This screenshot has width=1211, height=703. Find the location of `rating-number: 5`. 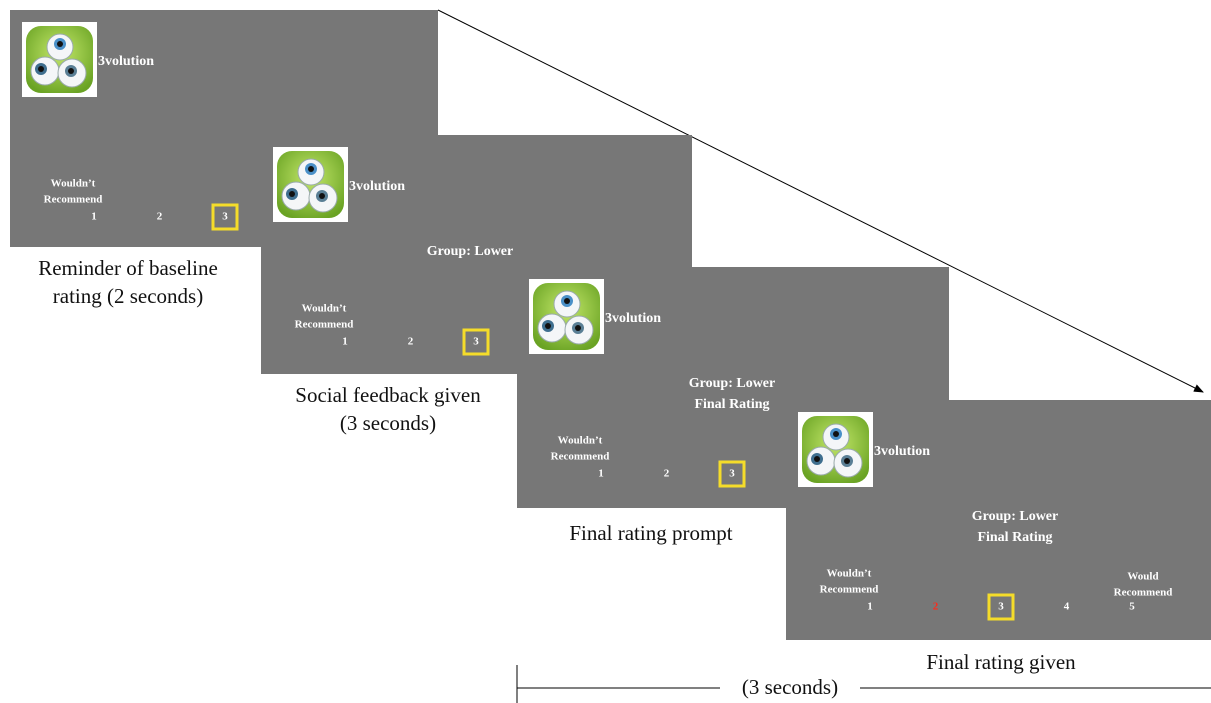

rating-number: 5 is located at coordinates (1132, 607).